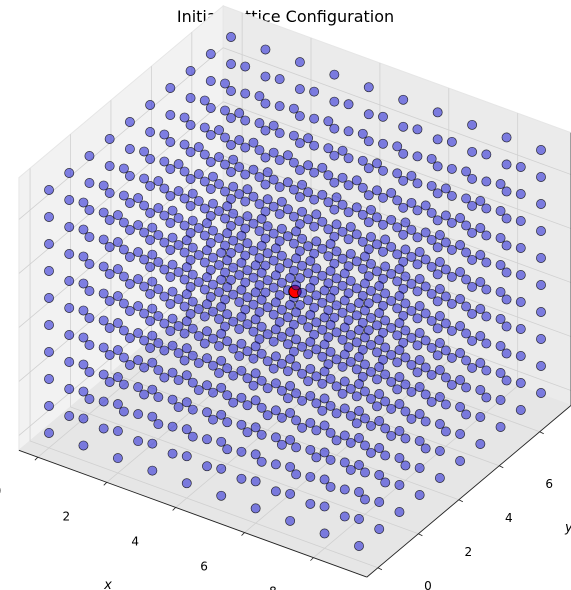 The height and width of the screenshot is (590, 571). Describe the element at coordinates (192, 513) in the screenshot. I see `x-axis-line` at that location.